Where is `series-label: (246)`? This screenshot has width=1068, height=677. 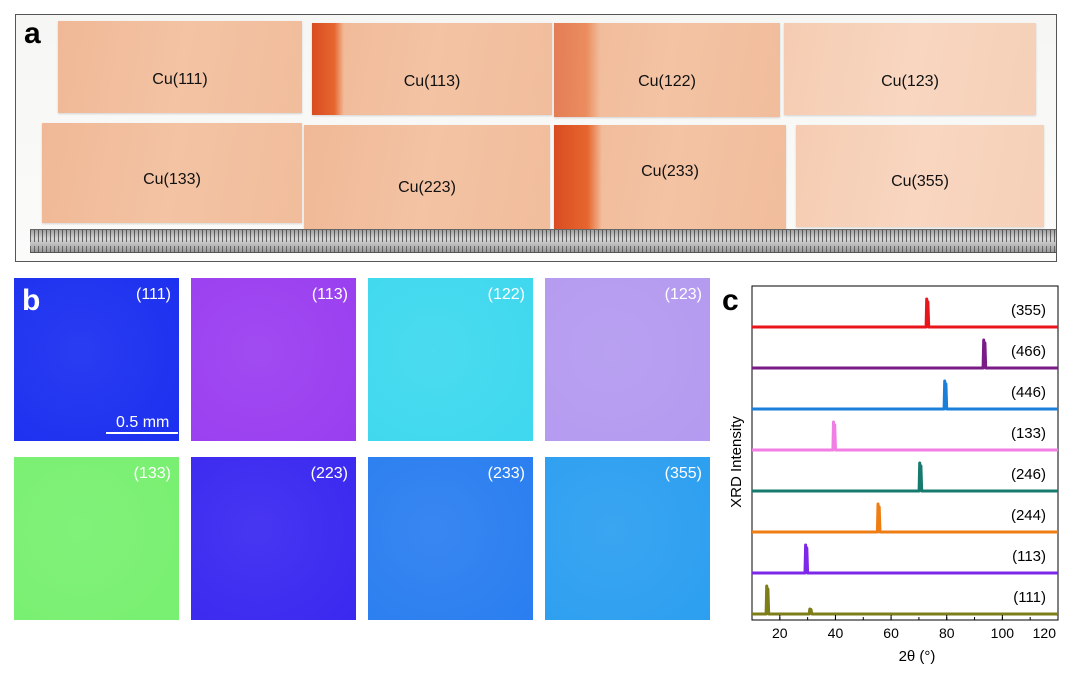 series-label: (246) is located at coordinates (1028, 474).